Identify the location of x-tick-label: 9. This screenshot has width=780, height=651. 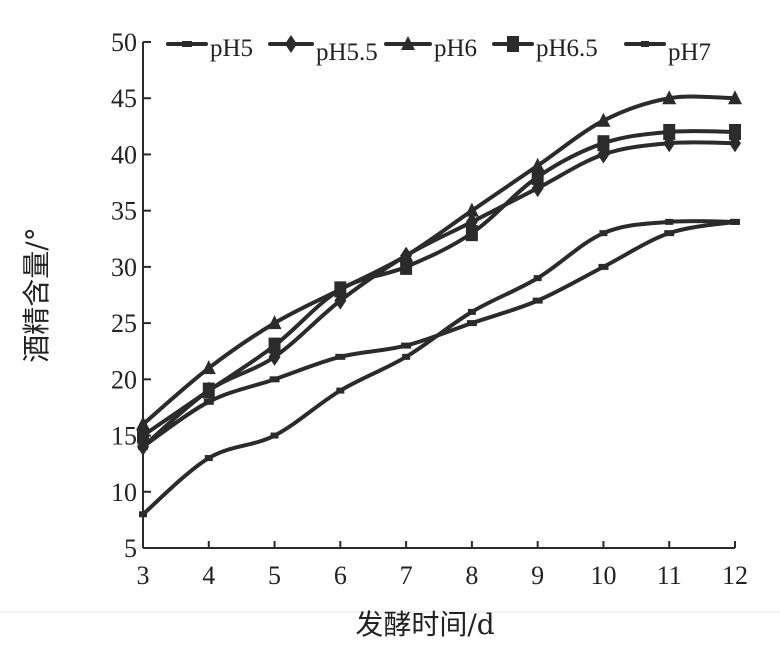
(537, 575).